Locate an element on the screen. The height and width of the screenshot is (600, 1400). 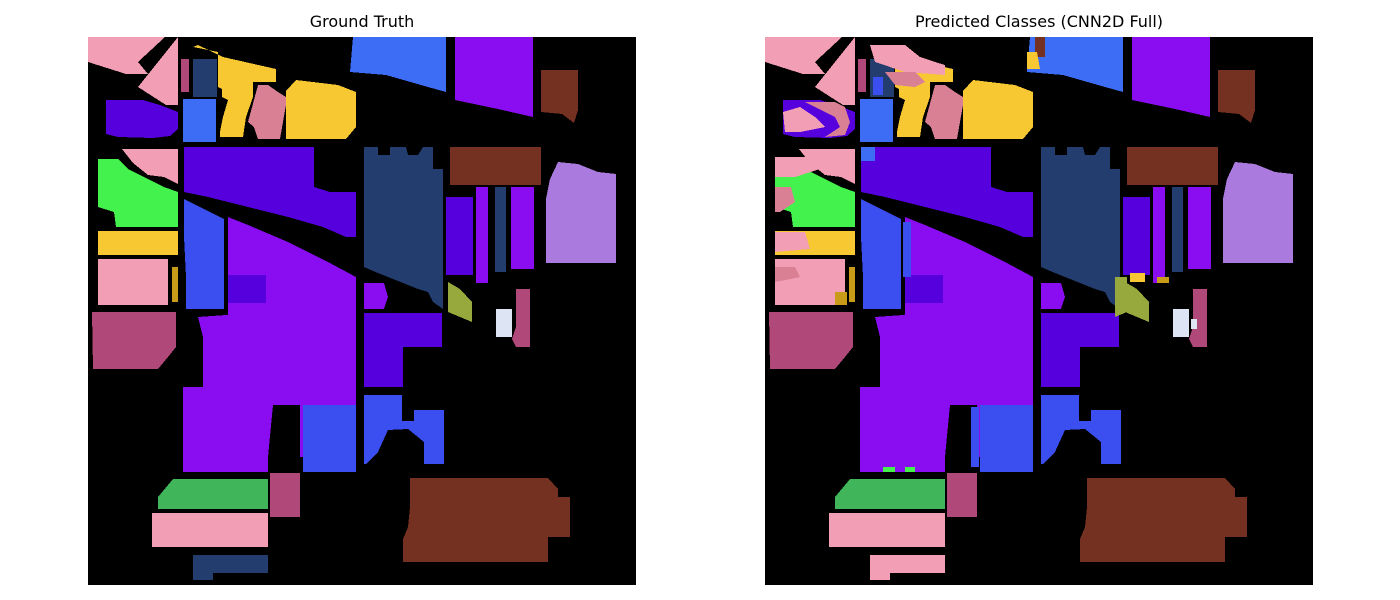
predicted-classes-title: Predicted Classes (CNN2D Full) is located at coordinates (1039, 21).